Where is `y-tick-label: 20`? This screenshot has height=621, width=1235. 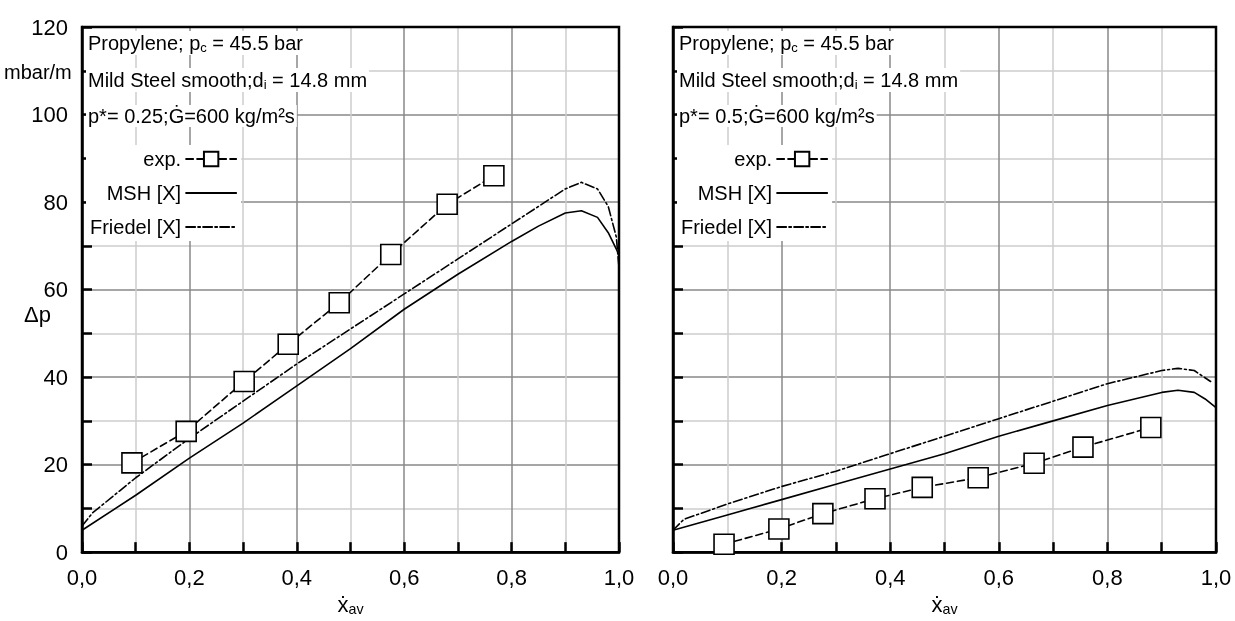
y-tick-label: 20 is located at coordinates (55, 465).